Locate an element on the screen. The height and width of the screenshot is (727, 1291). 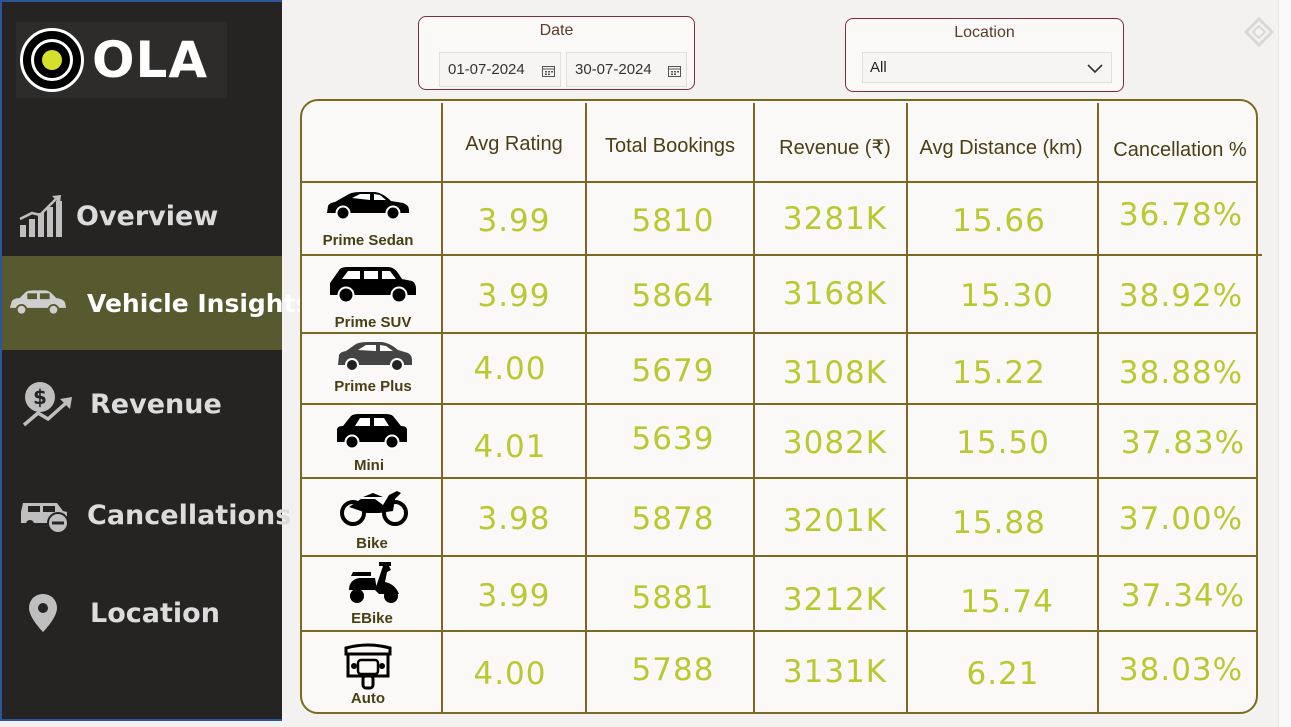
cell-avg-distance: 15.66 is located at coordinates (999, 221).